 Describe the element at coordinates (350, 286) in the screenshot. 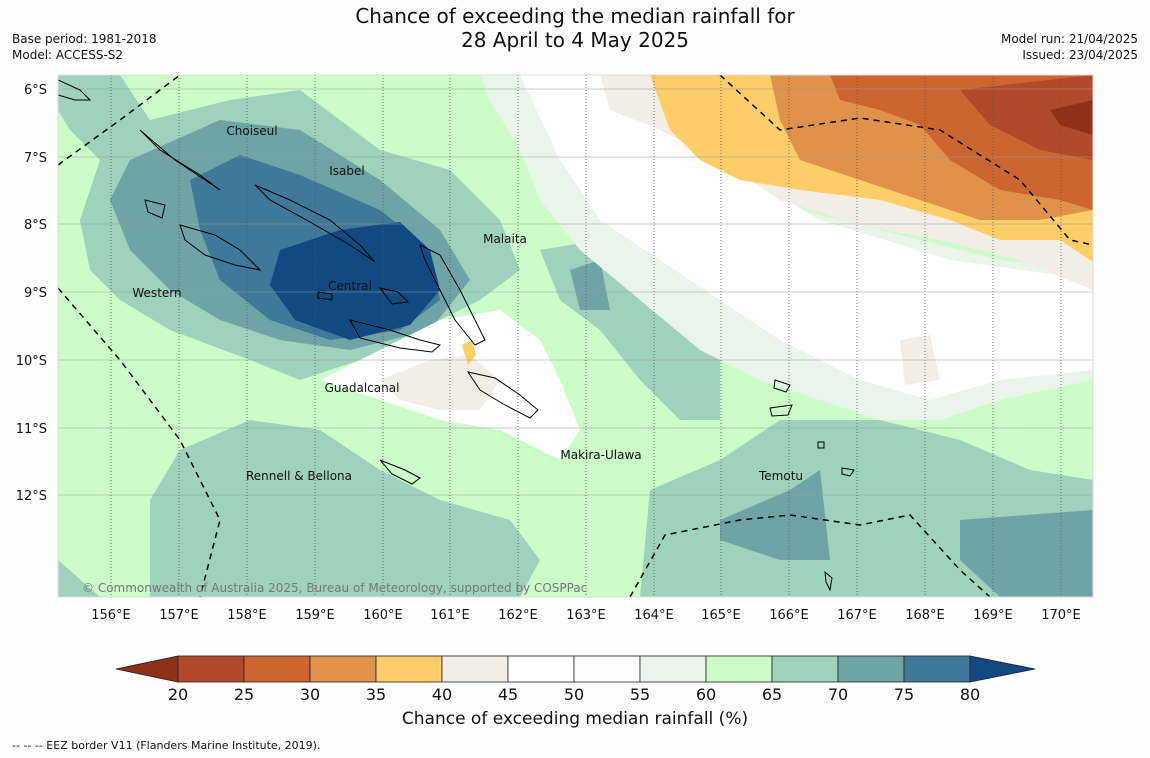

I see `label-central: Central` at that location.